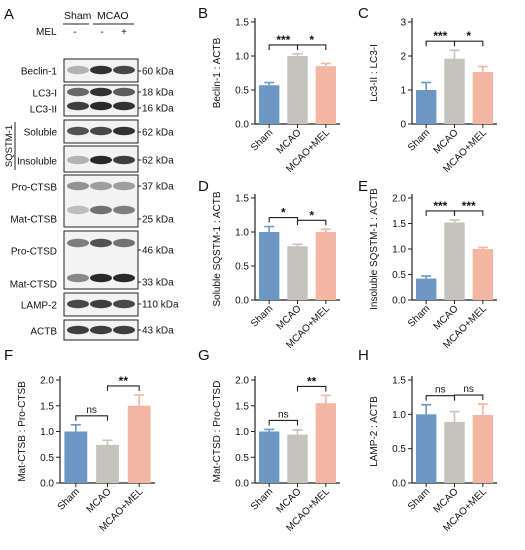 This screenshot has height=550, width=525. I want to click on significance-label: *, so click(311, 215).